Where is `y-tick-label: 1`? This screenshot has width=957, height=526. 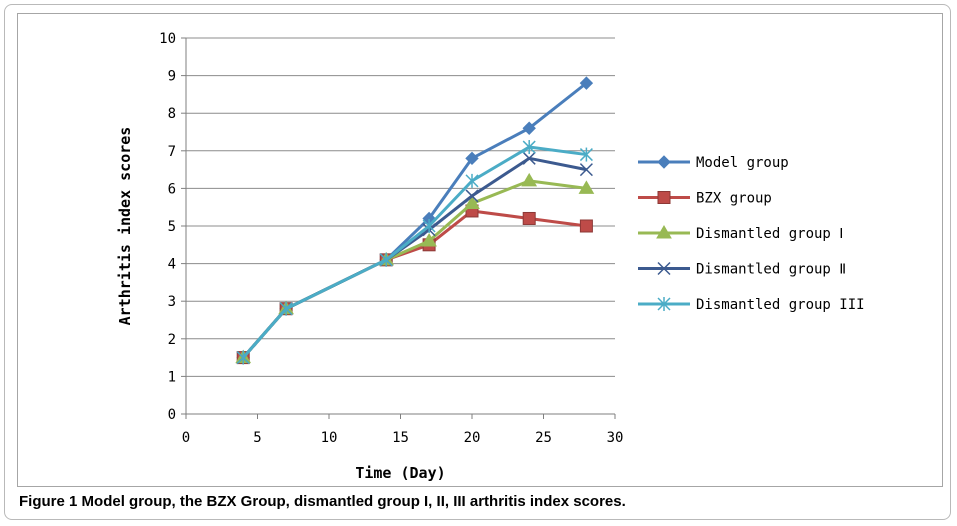 y-tick-label: 1 is located at coordinates (172, 377).